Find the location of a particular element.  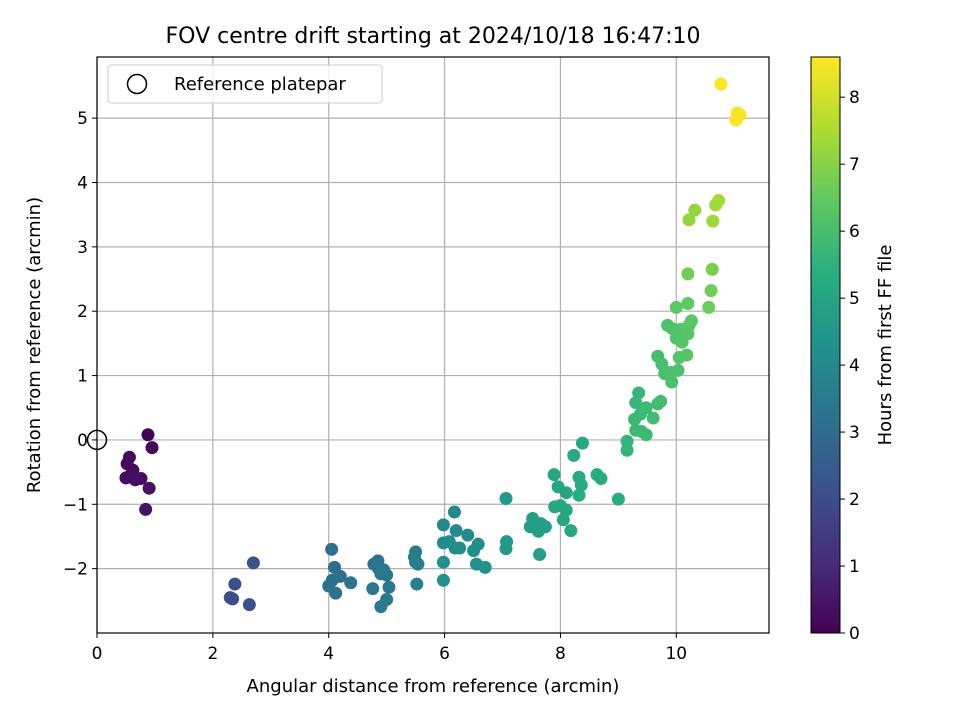

y-axis-label: Rotation from reference (arcmin) is located at coordinates (34, 345).